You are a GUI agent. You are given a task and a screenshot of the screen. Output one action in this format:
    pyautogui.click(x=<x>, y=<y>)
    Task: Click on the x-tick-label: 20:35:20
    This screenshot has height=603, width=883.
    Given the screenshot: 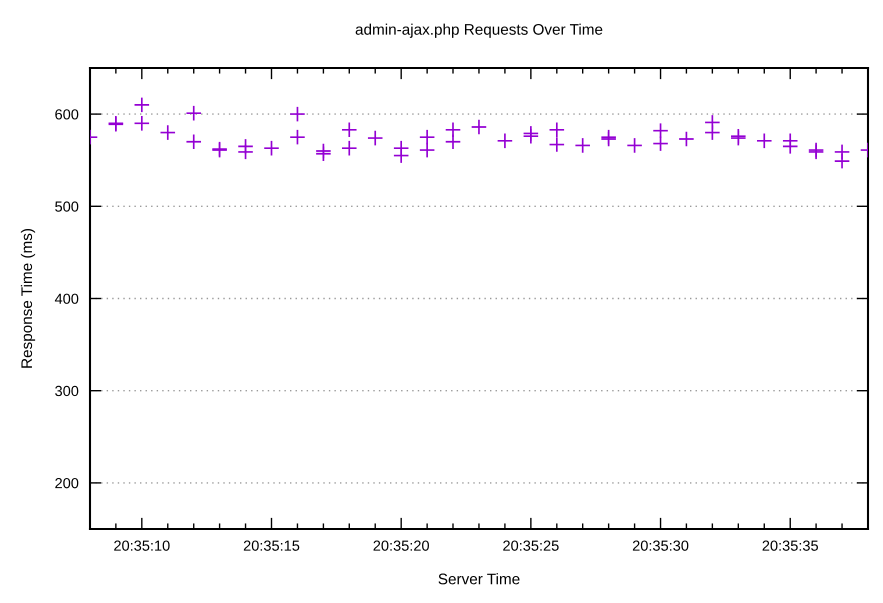 What is the action you would take?
    pyautogui.click(x=401, y=545)
    